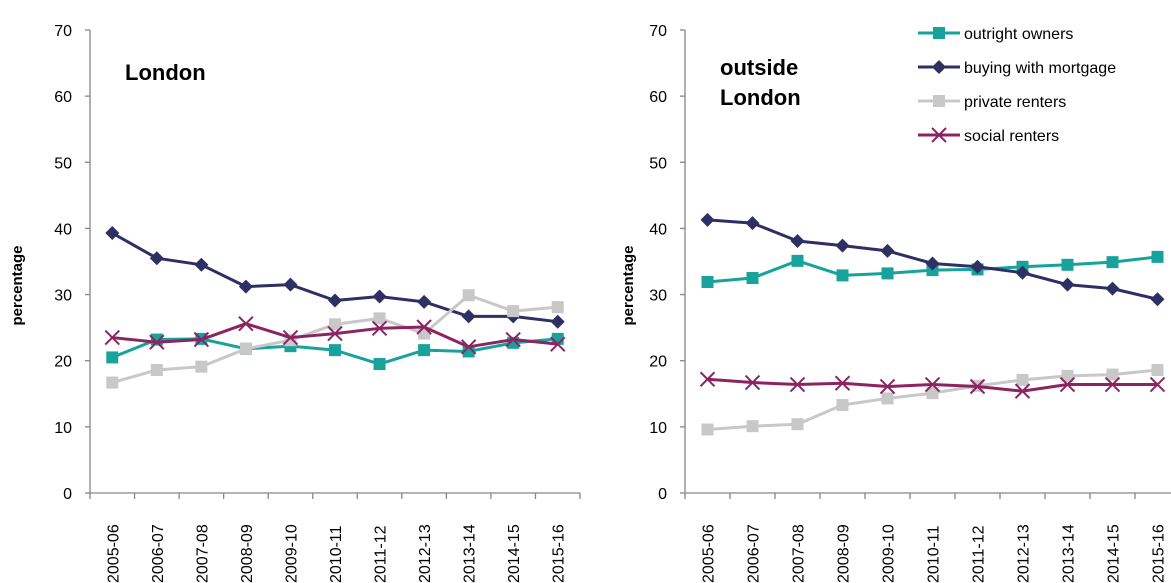  Describe the element at coordinates (1069, 553) in the screenshot. I see `x-tick-label: 2013-14` at that location.